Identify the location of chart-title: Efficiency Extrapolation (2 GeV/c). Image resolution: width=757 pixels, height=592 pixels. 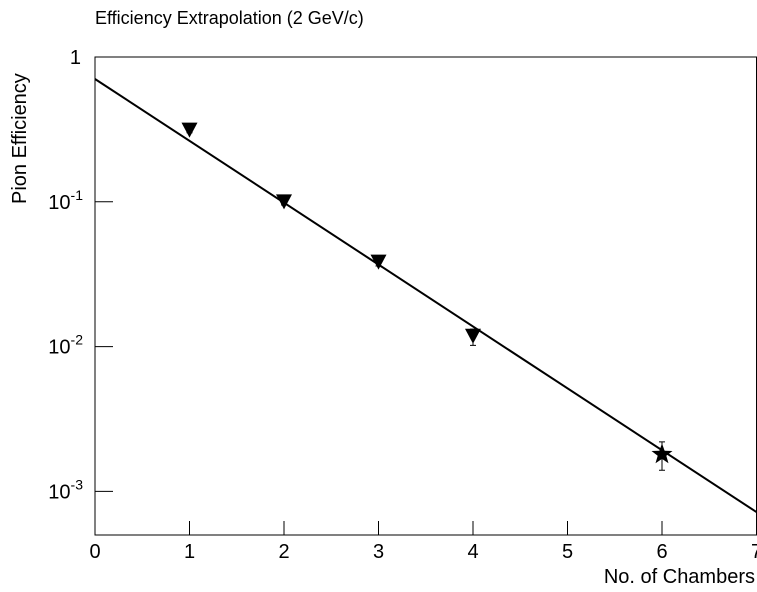
(229, 18).